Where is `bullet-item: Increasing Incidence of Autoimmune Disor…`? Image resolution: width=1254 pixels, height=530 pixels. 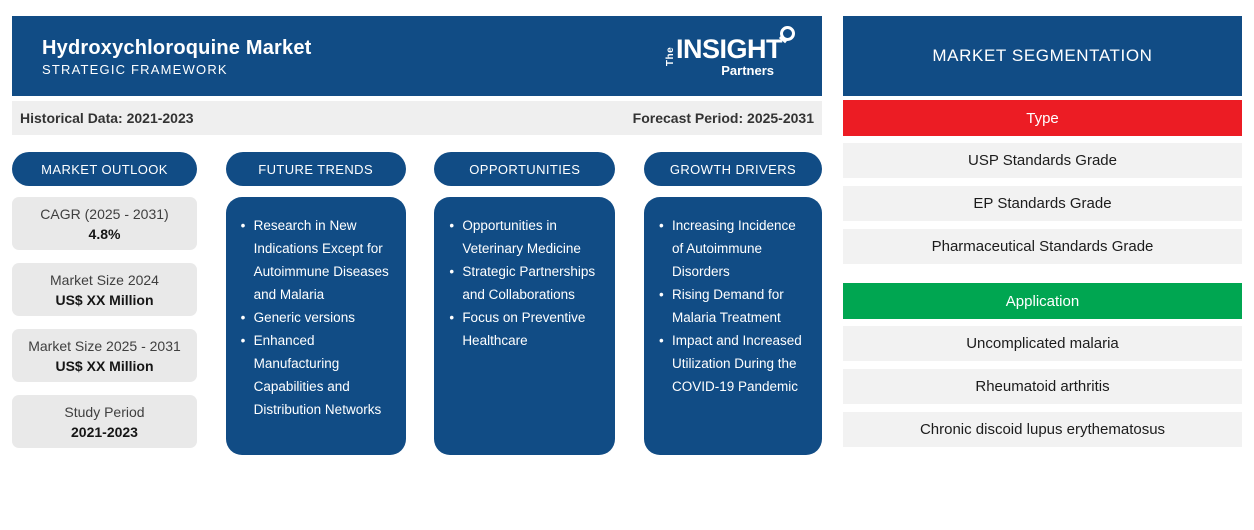 bullet-item: Increasing Incidence of Autoimmune Disor… is located at coordinates (734, 248).